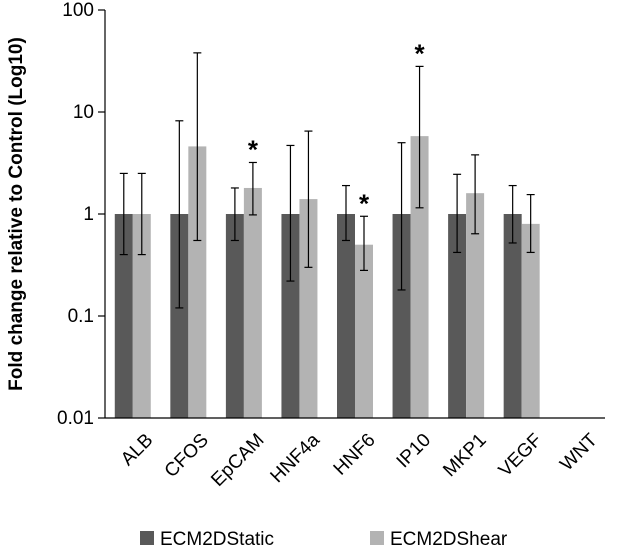  What do you see at coordinates (579, 452) in the screenshot?
I see `x-tick-label: WNT` at bounding box center [579, 452].